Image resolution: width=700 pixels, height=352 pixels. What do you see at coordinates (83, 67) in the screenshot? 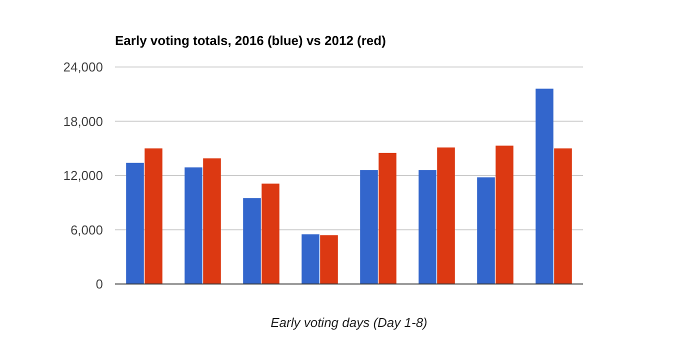
I see `y-tick-label: 24,000` at bounding box center [83, 67].